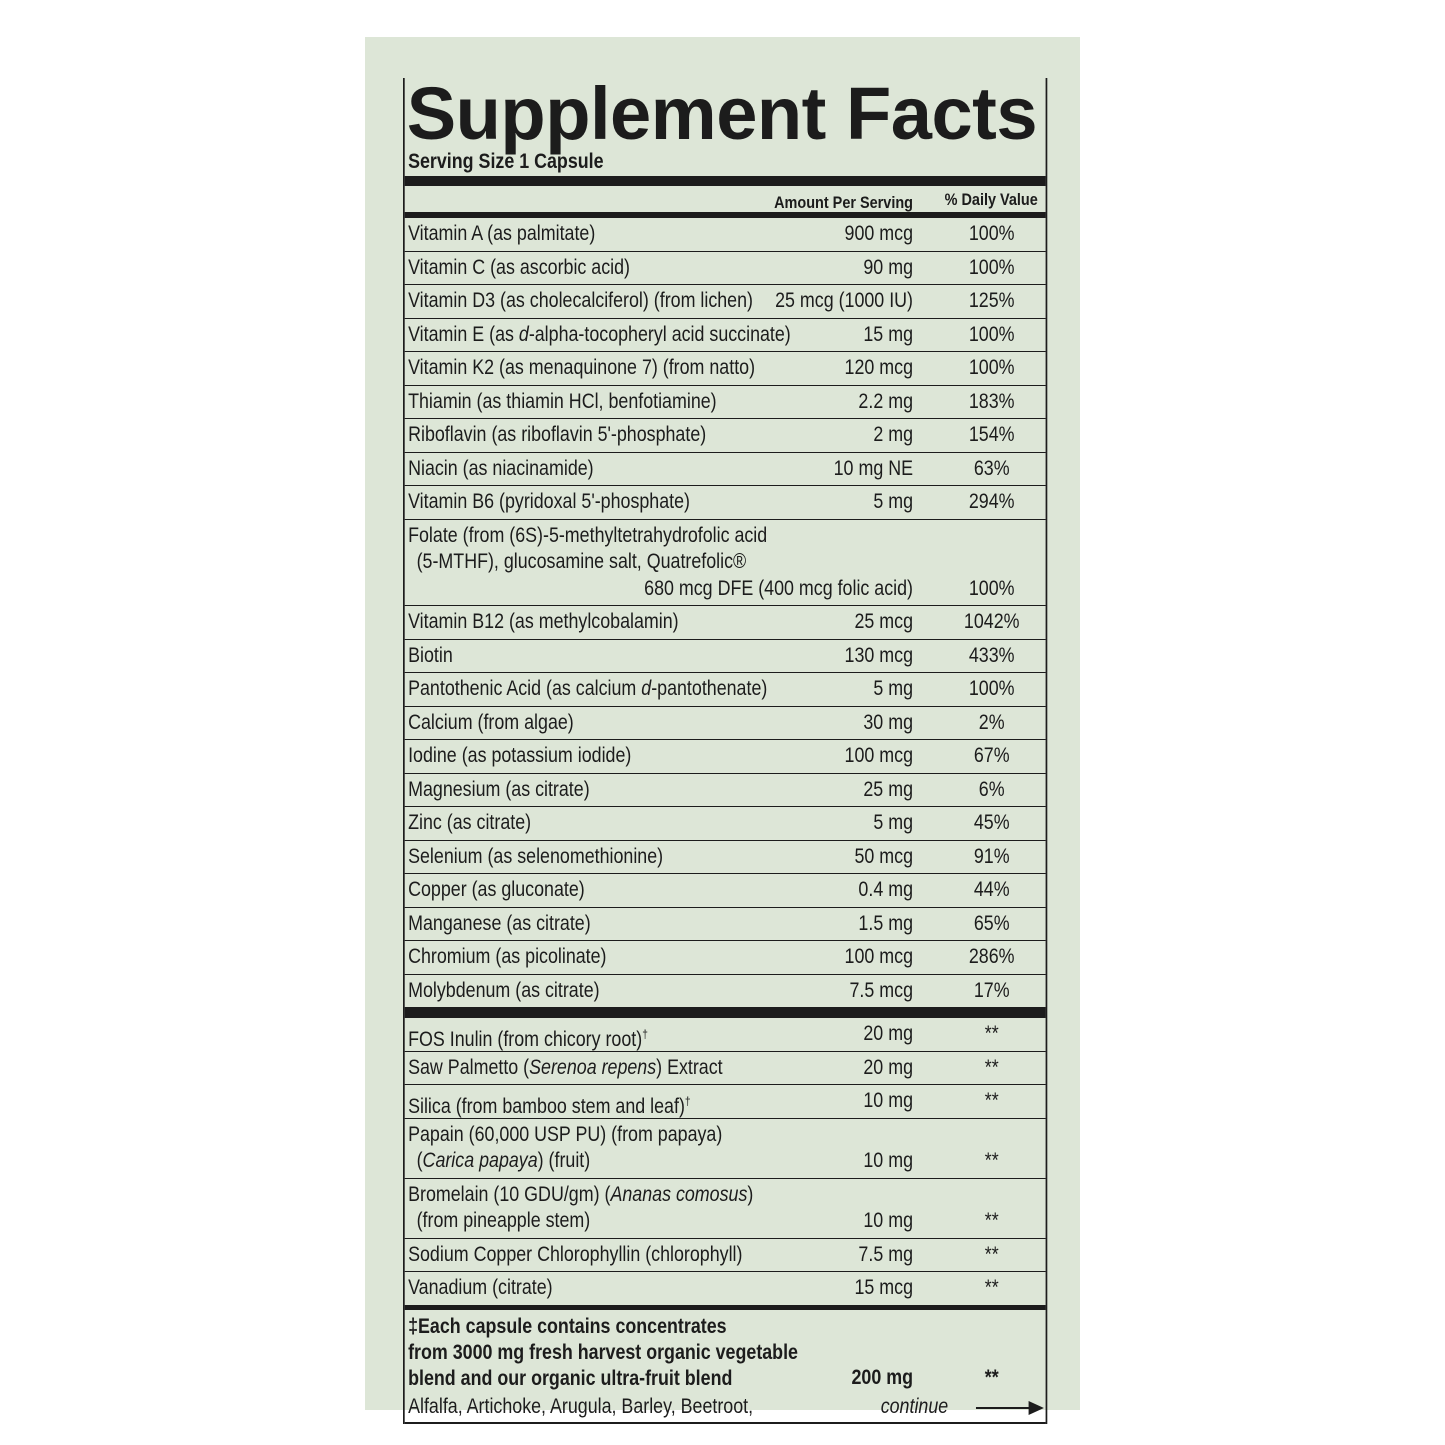 The image size is (1445, 1445). I want to click on name-line: Thiamin (as thiamin HCl, benfotiamine), so click(725, 402).